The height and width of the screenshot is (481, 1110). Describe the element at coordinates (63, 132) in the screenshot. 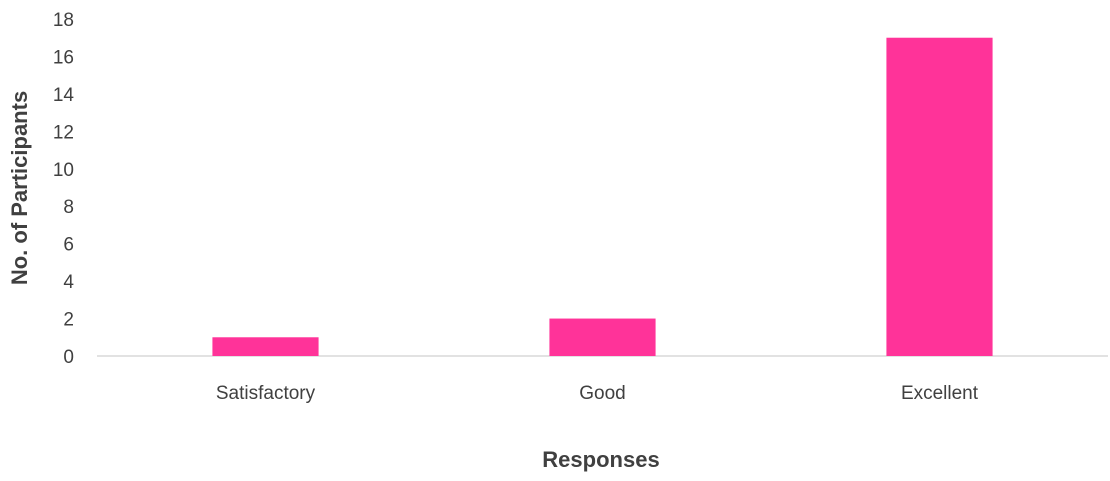

I see `y-tick-label: 12` at that location.